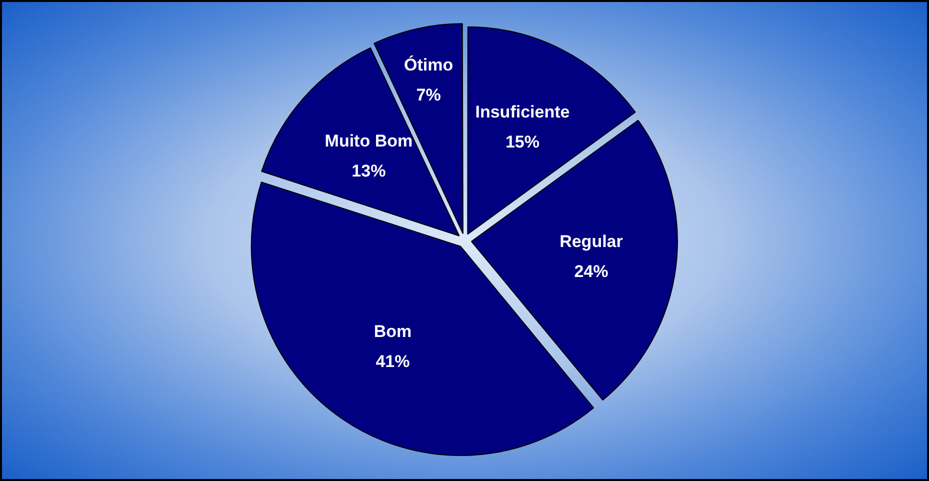 This screenshot has height=481, width=929. Describe the element at coordinates (591, 272) in the screenshot. I see `data-label: 24%` at that location.